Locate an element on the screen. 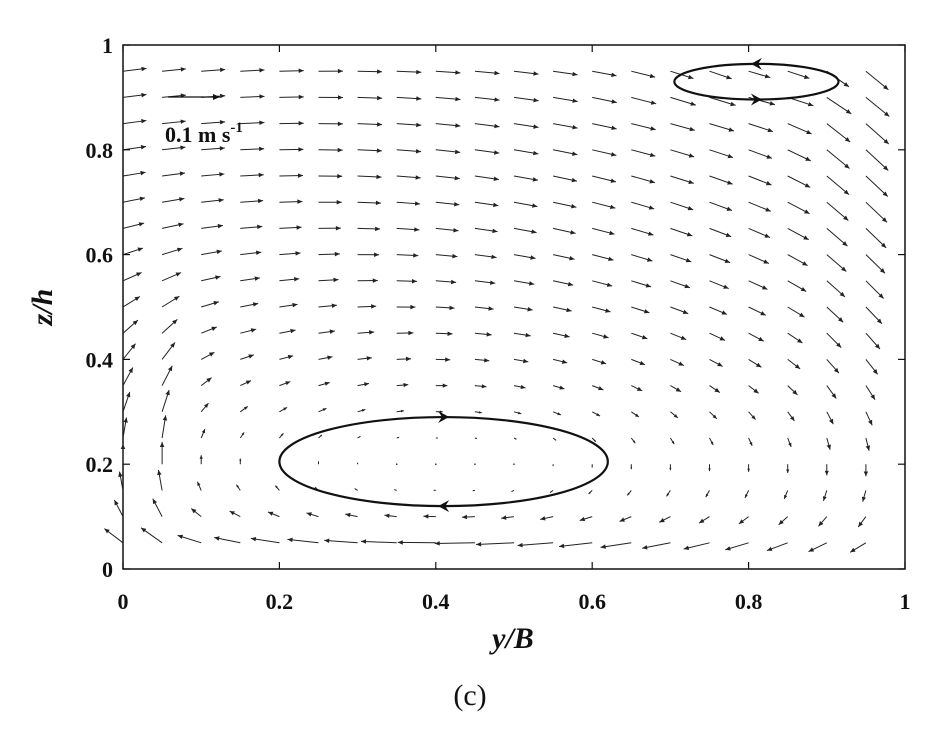 This screenshot has width=940, height=740. panel-label: (c) is located at coordinates (469, 695).